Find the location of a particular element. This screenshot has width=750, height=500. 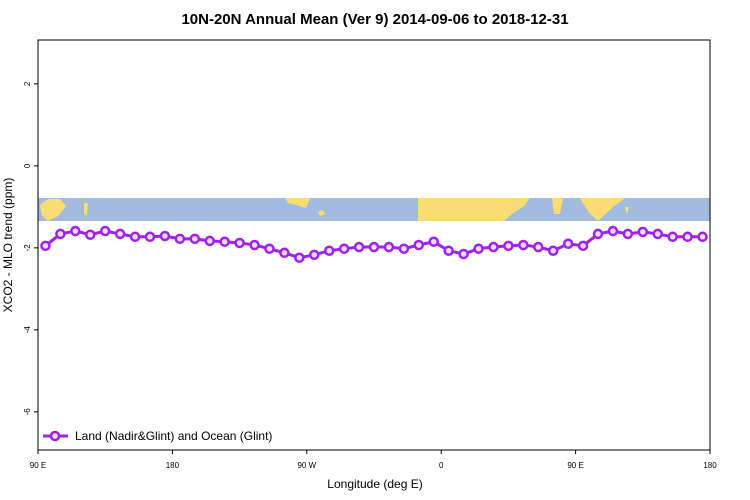

y-tick-label: 0 is located at coordinates (27, 165).